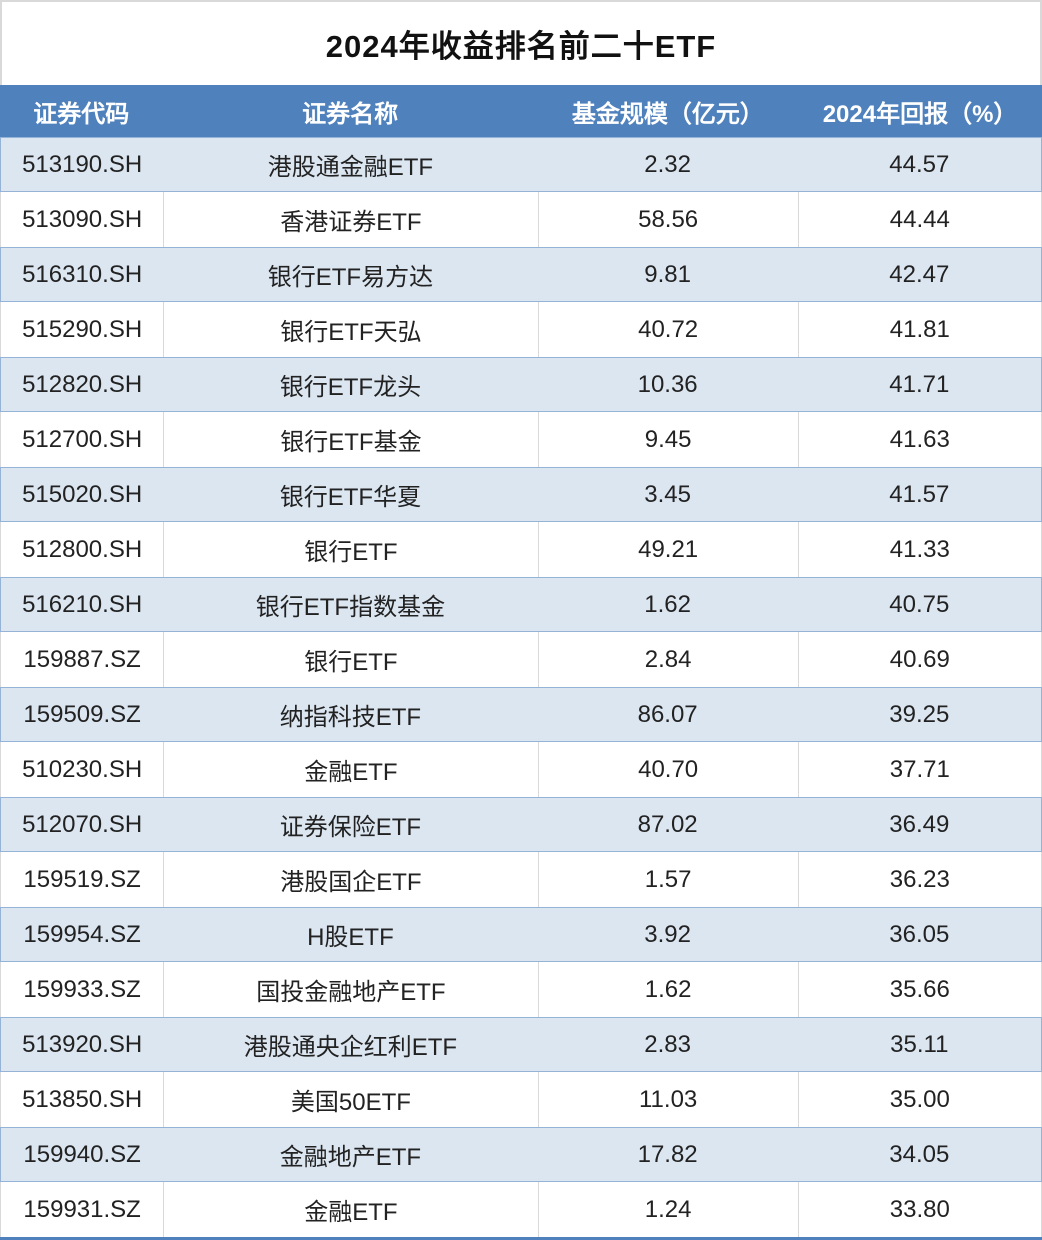 Image resolution: width=1042 pixels, height=1240 pixels. I want to click on cell-return-2024: 44.44, so click(919, 219).